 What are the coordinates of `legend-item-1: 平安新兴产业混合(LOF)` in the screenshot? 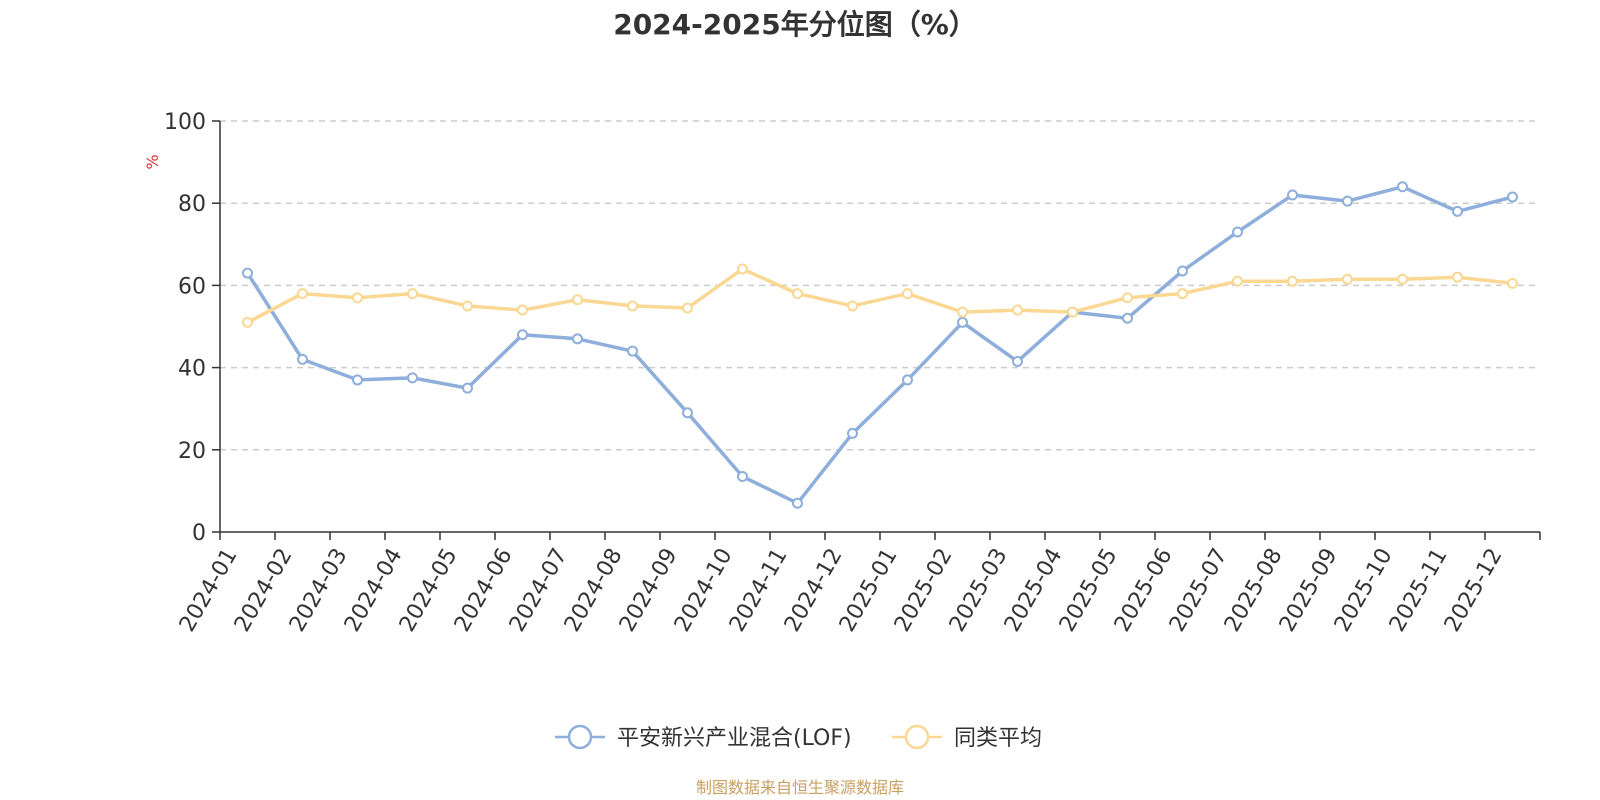 It's located at (703, 737).